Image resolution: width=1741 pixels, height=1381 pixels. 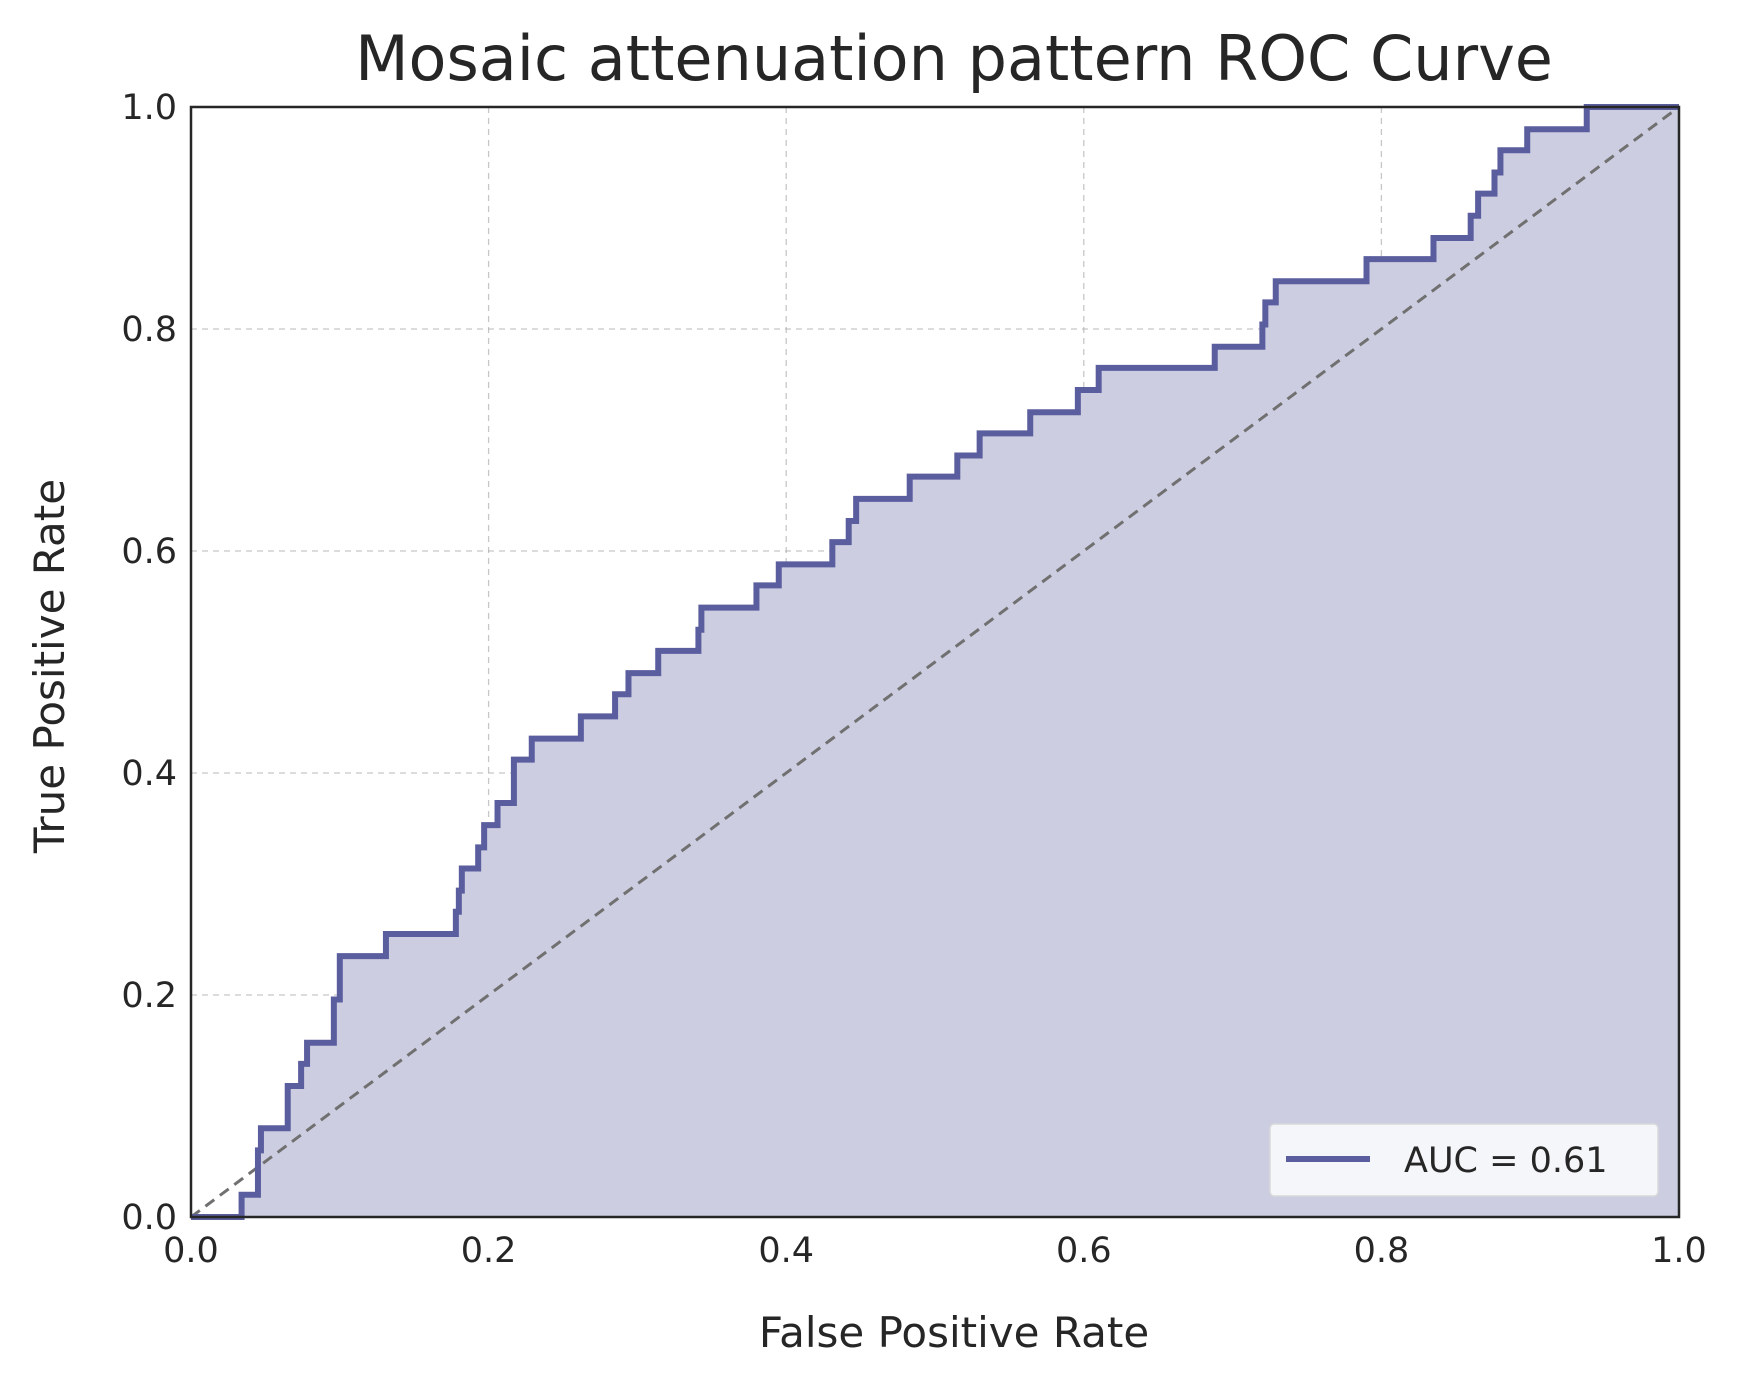 I want to click on x-tick-label: 0.4, so click(x=786, y=1251).